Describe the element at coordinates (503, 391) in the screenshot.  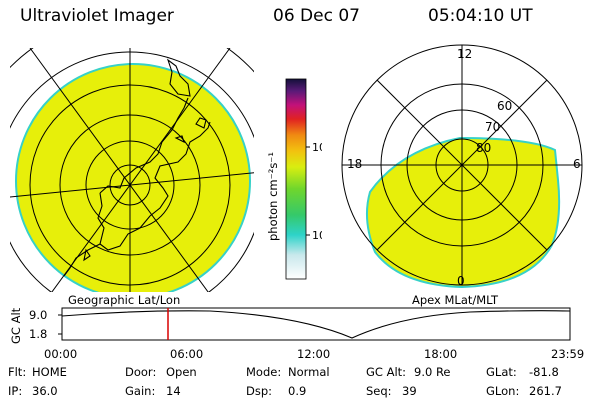
I see `status-glon-label: GLon:` at that location.